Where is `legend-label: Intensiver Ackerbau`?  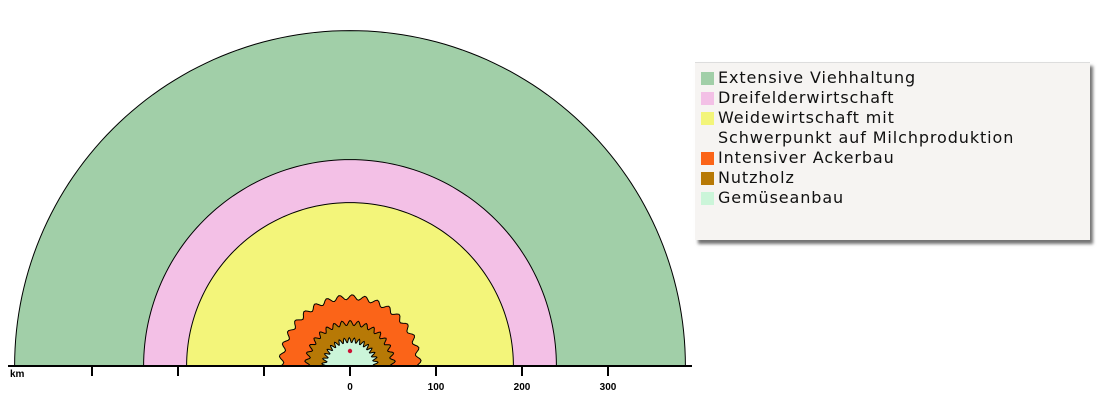 legend-label: Intensiver Ackerbau is located at coordinates (806, 157).